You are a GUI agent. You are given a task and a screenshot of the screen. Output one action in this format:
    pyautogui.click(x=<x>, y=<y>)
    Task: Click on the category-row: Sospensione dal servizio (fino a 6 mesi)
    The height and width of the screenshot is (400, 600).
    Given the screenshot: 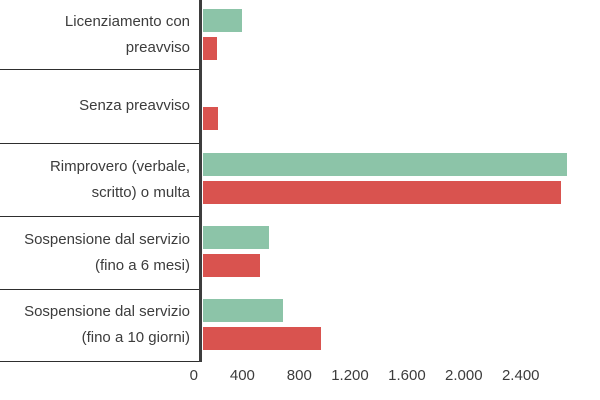 What is the action you would take?
    pyautogui.click(x=100, y=253)
    